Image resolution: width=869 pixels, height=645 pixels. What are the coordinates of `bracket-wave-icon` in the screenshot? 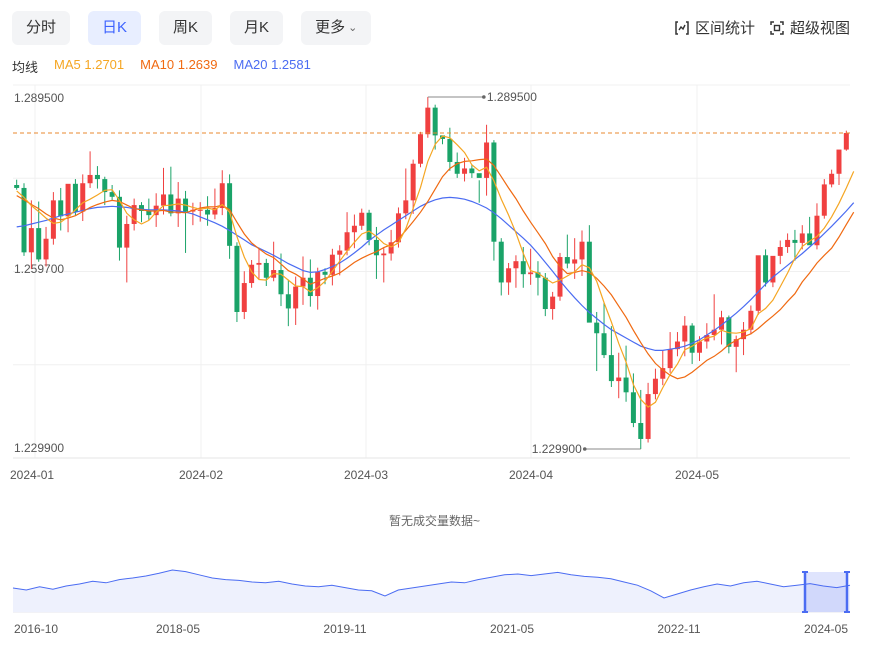 It's located at (682, 27).